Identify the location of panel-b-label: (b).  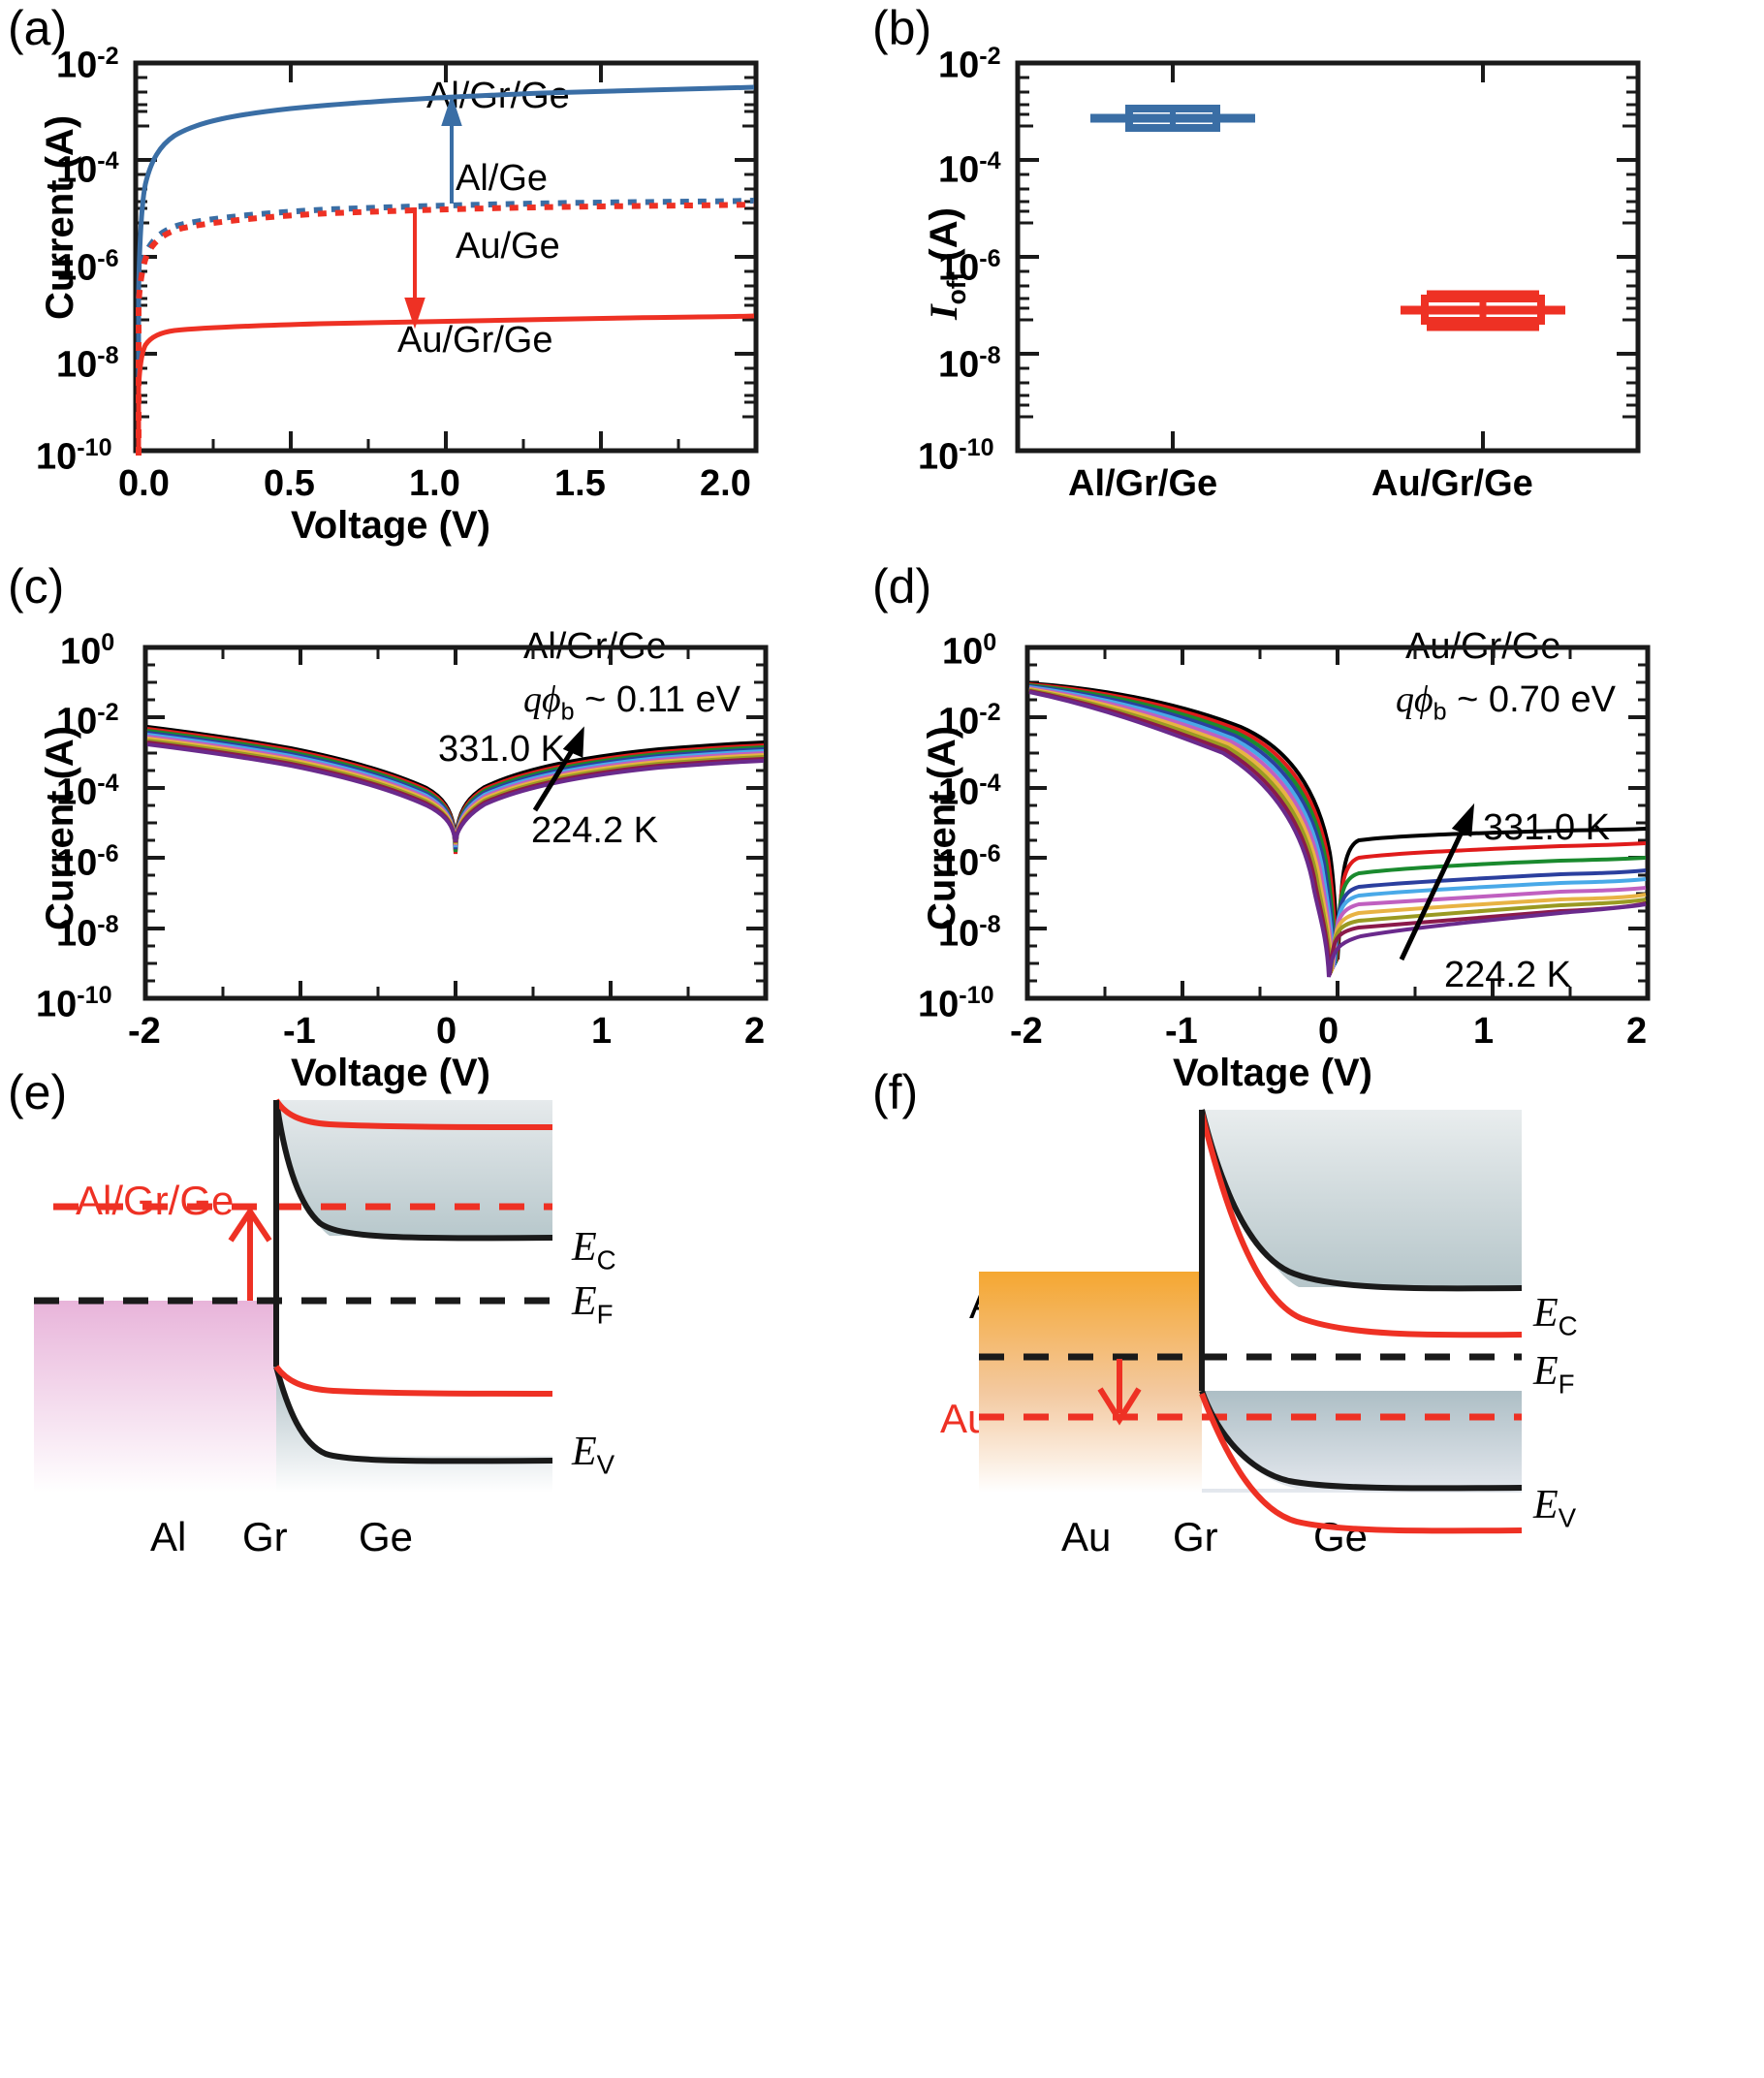
(902, 28).